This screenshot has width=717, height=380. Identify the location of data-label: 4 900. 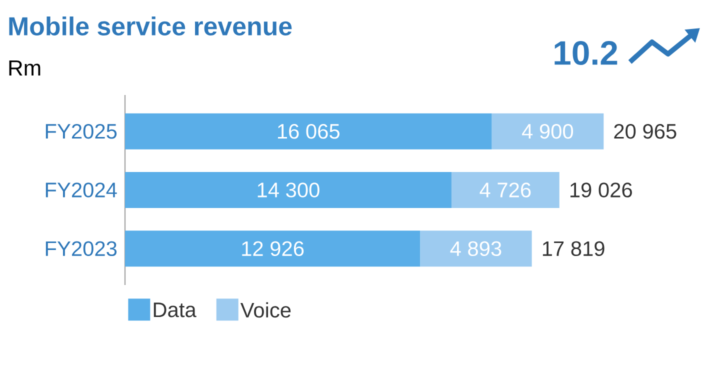
(548, 131).